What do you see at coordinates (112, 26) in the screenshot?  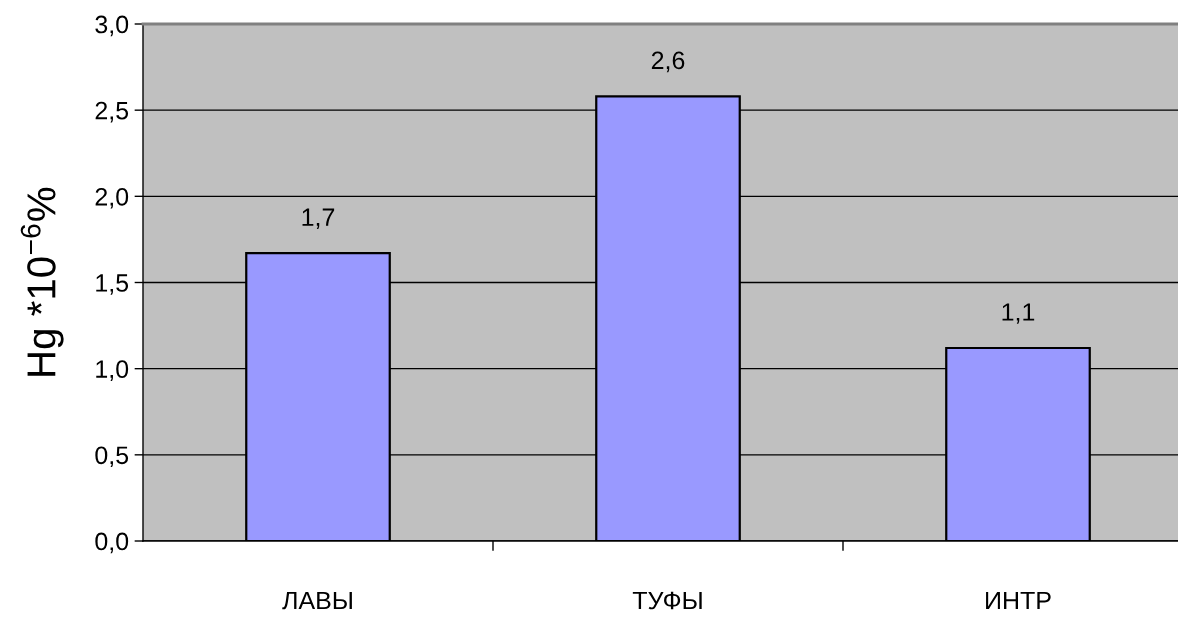 I see `y-tick-label: 3,0` at bounding box center [112, 26].